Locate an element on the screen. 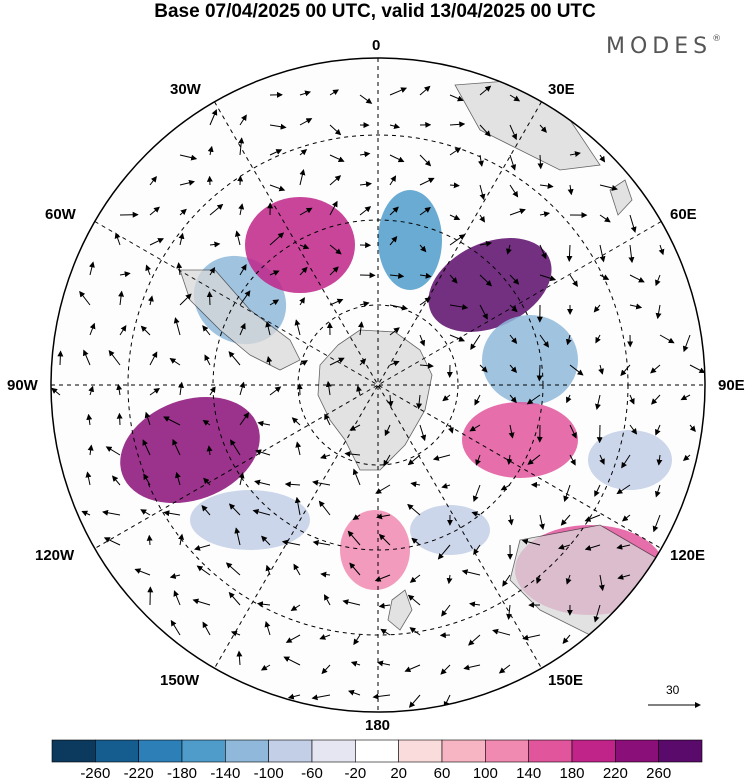 The image size is (750, 783). meridian-label-180: 180 is located at coordinates (378, 725).